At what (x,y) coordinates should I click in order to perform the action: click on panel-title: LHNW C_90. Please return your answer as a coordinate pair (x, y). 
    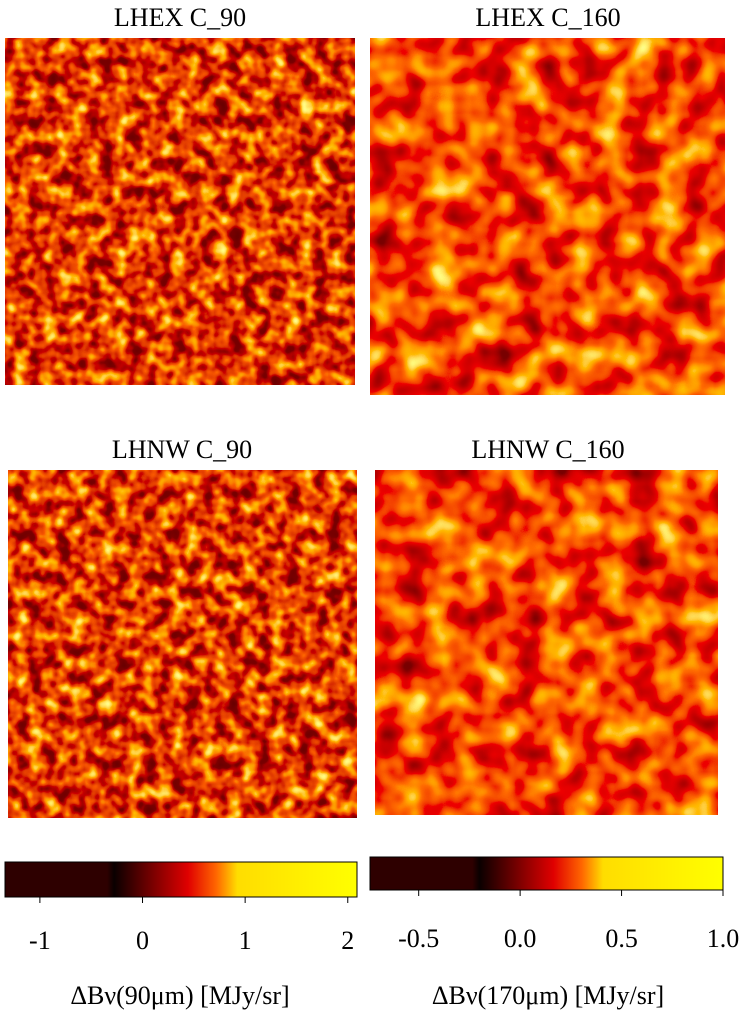
    Looking at the image, I should click on (182, 449).